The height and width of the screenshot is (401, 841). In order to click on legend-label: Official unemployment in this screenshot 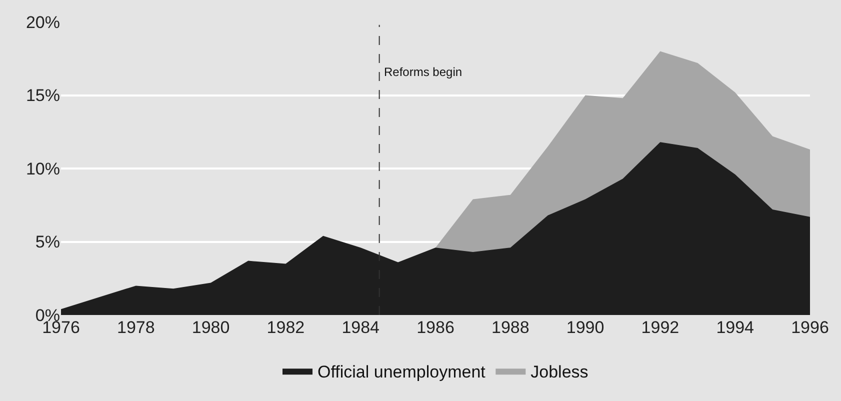, I will do `click(402, 372)`.